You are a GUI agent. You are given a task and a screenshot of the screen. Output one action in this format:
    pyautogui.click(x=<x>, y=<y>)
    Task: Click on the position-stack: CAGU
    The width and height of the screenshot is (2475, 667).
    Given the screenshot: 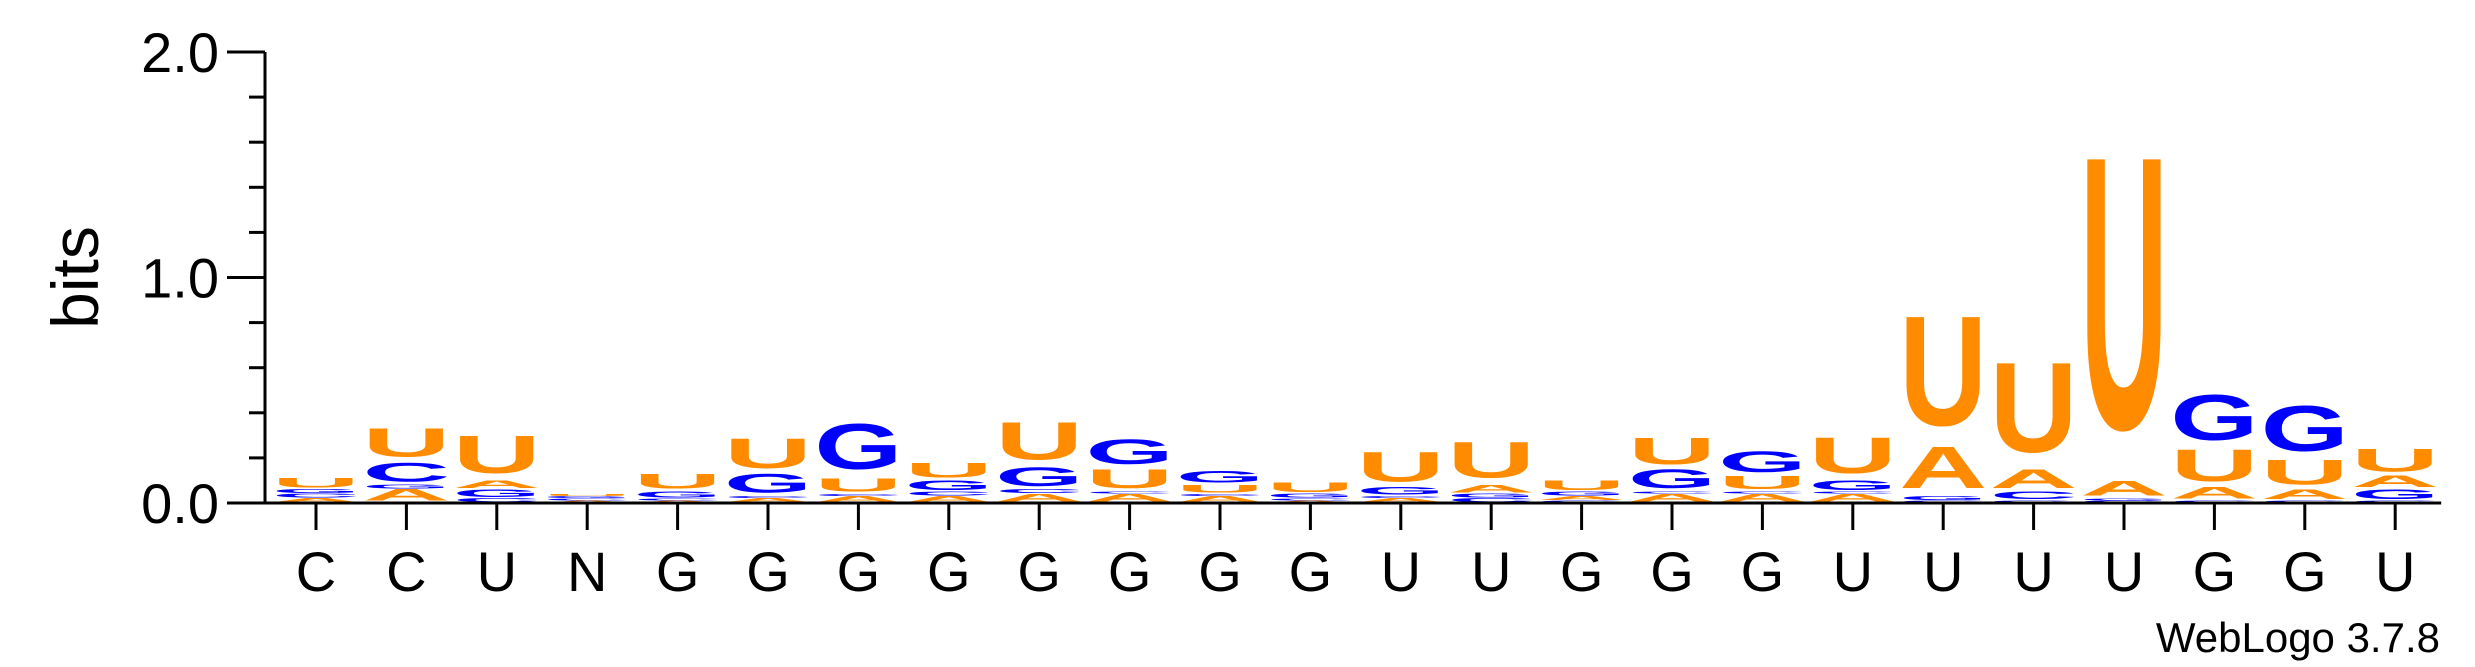 What is the action you would take?
    pyautogui.click(x=1582, y=490)
    